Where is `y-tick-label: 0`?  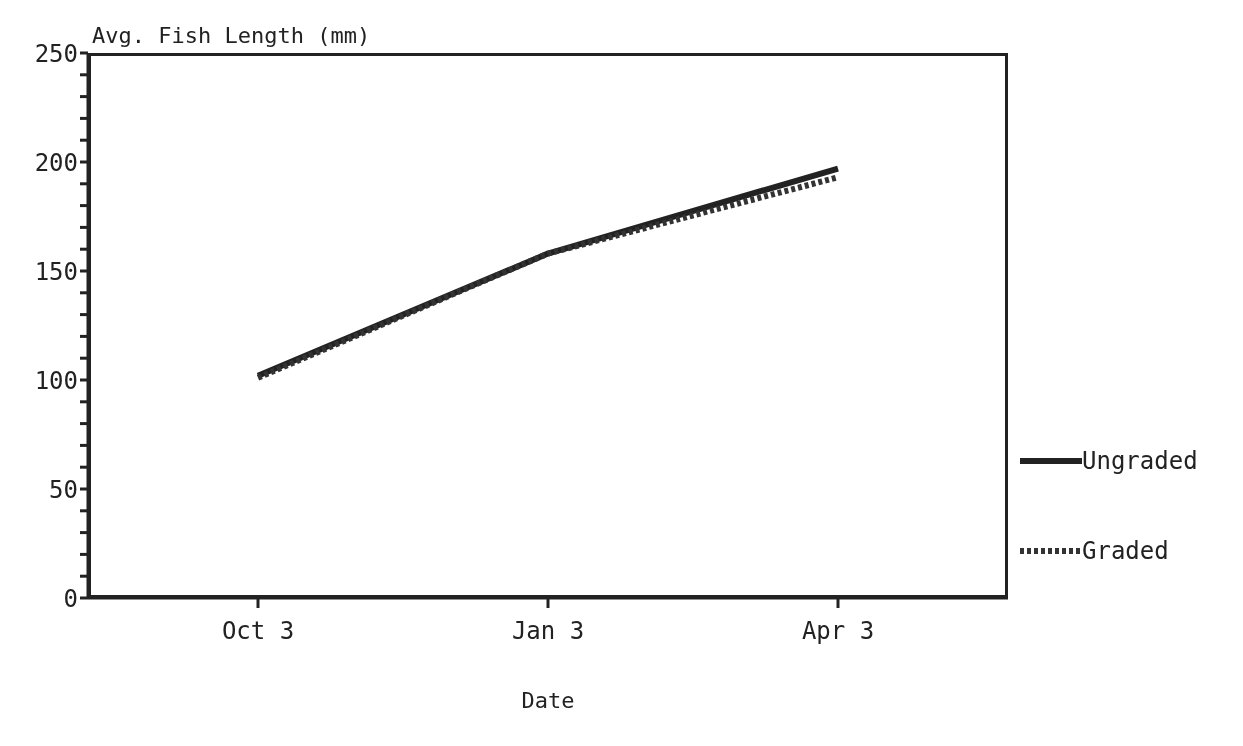 y-tick-label: 0 is located at coordinates (70, 598).